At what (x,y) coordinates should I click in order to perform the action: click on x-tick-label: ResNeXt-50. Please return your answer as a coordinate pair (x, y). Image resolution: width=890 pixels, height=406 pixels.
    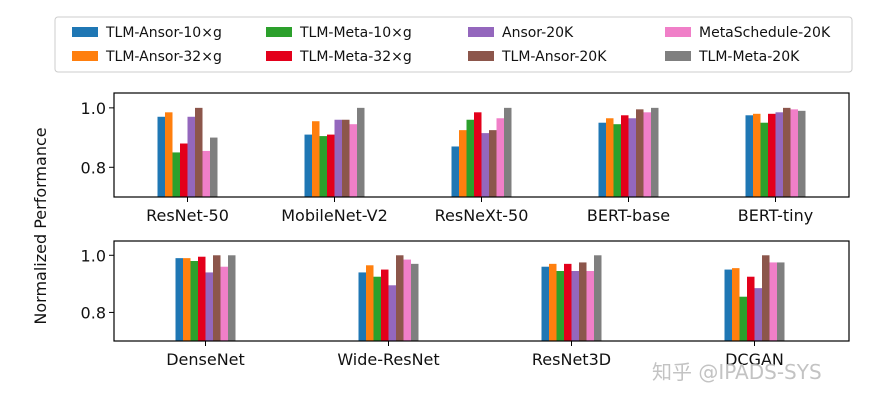
    Looking at the image, I should click on (482, 215).